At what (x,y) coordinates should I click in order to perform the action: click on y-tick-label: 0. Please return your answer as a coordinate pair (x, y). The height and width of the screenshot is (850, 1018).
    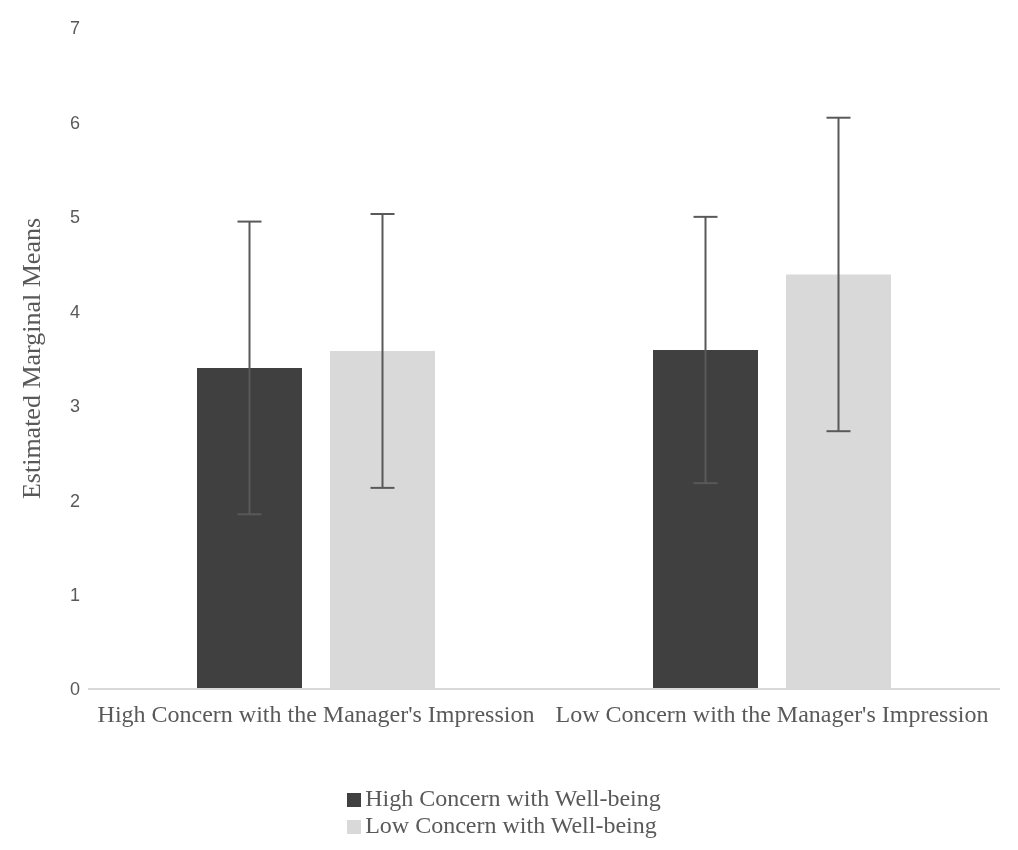
    Looking at the image, I should click on (74, 689).